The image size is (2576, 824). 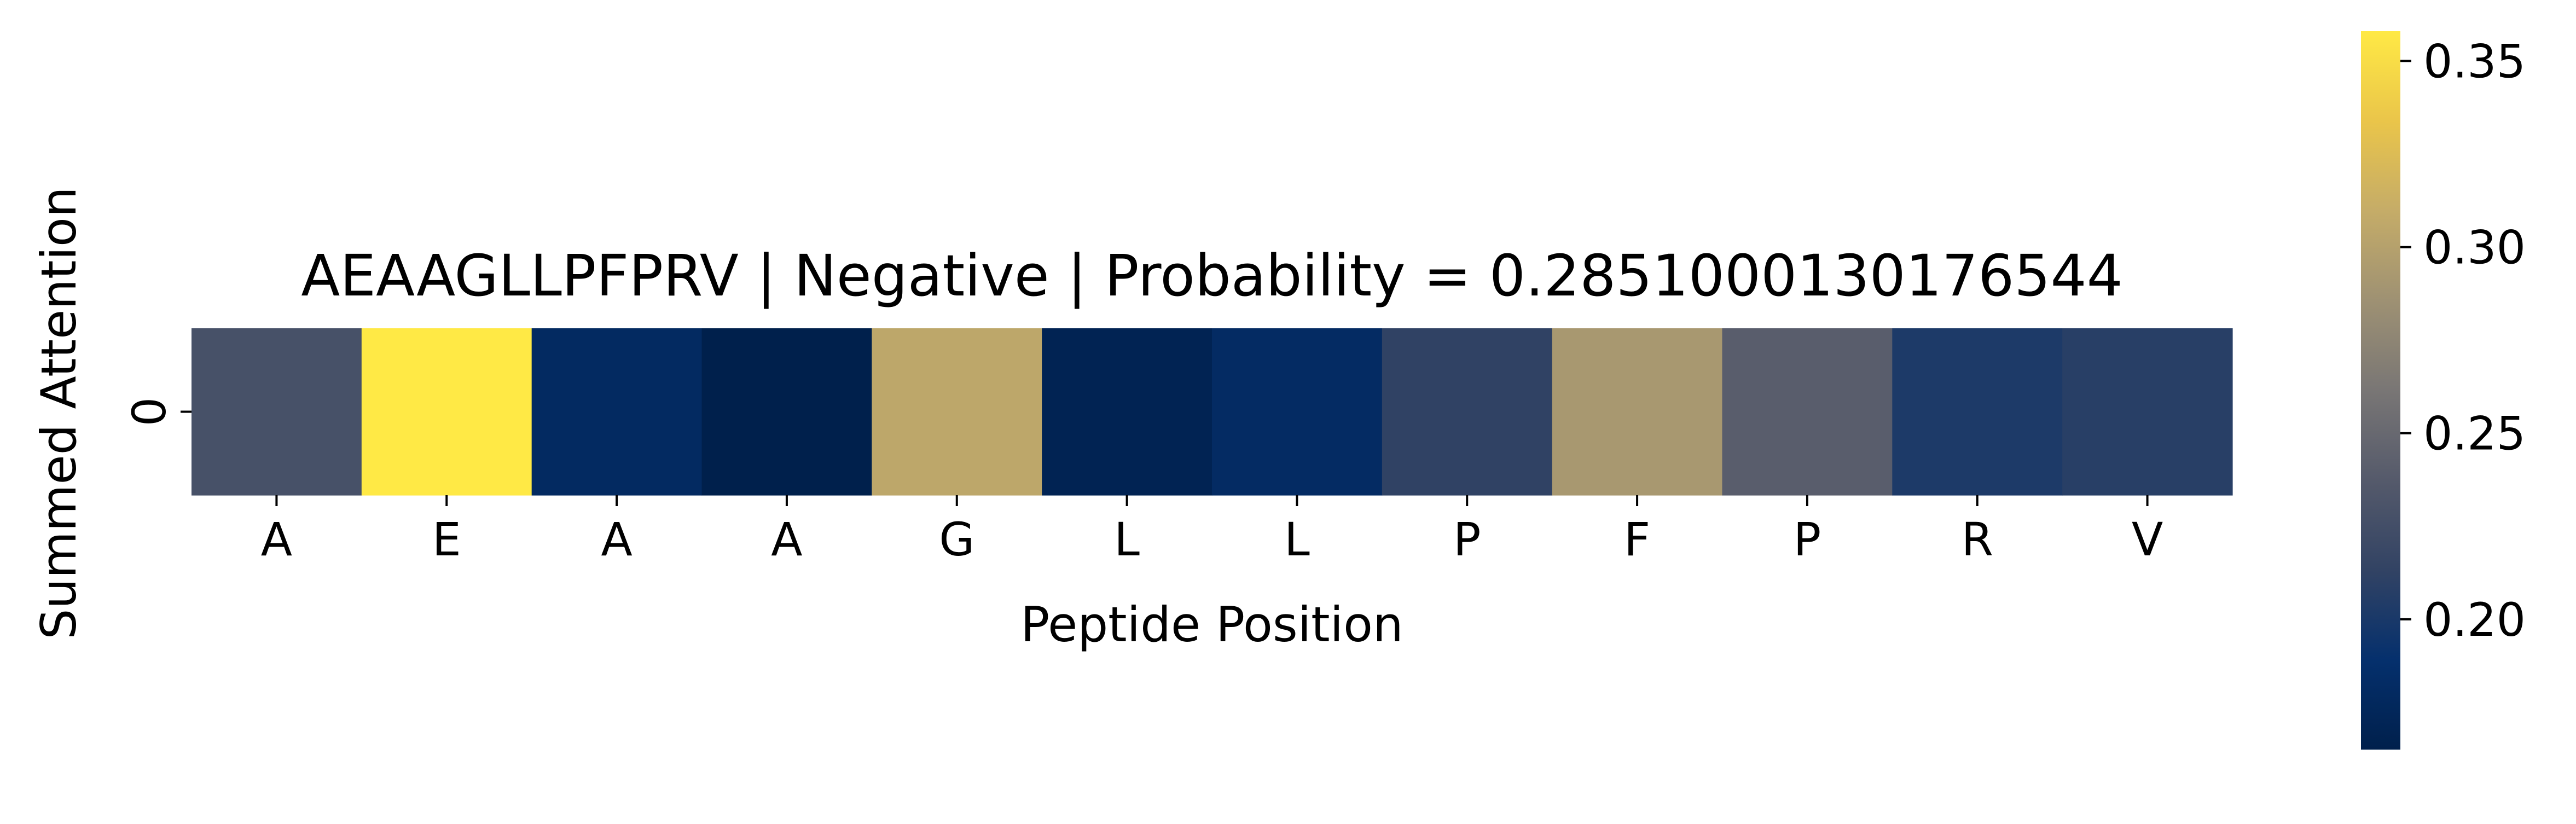 I want to click on colorbar-ticks: 0.20 0.25 0.30 0.35, so click(x=2463, y=340).